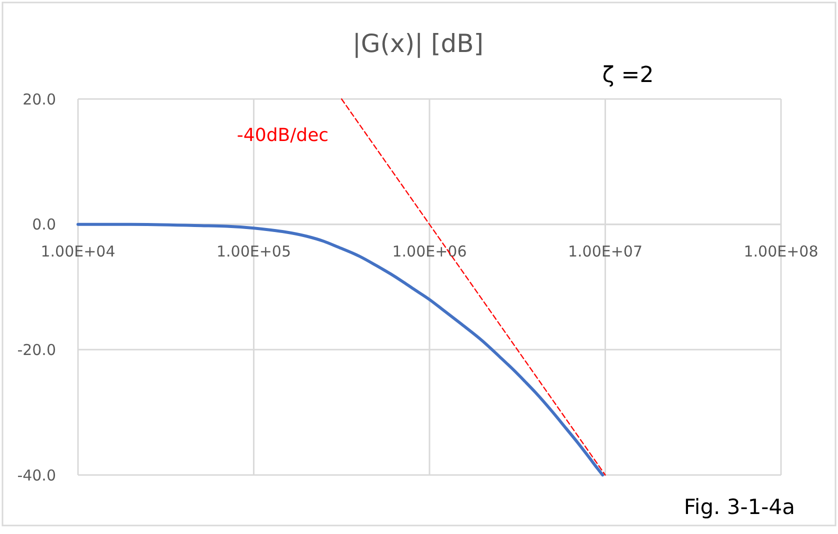  Describe the element at coordinates (254, 251) in the screenshot. I see `x-tick-label: 1.00E+05` at that location.